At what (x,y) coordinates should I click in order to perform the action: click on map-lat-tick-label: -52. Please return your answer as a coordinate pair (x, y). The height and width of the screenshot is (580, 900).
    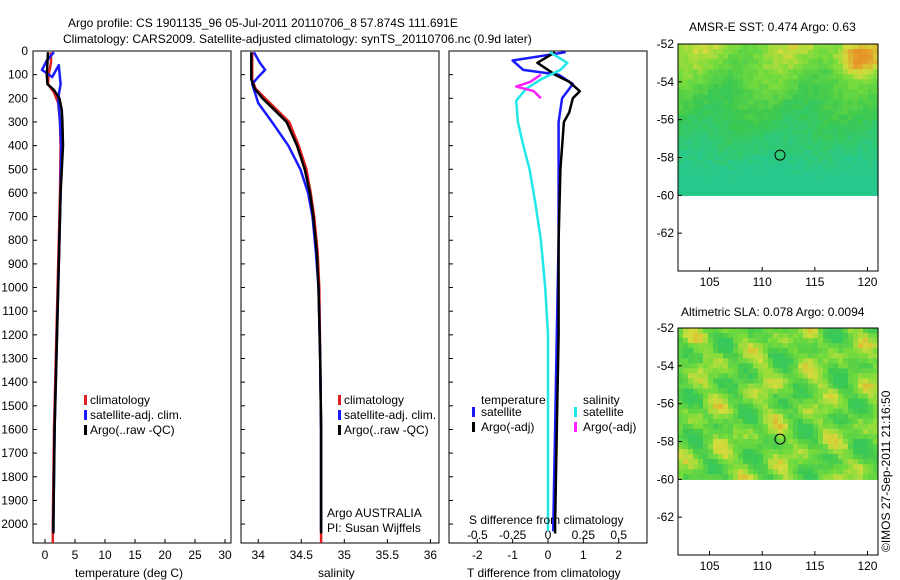
    Looking at the image, I should click on (666, 328).